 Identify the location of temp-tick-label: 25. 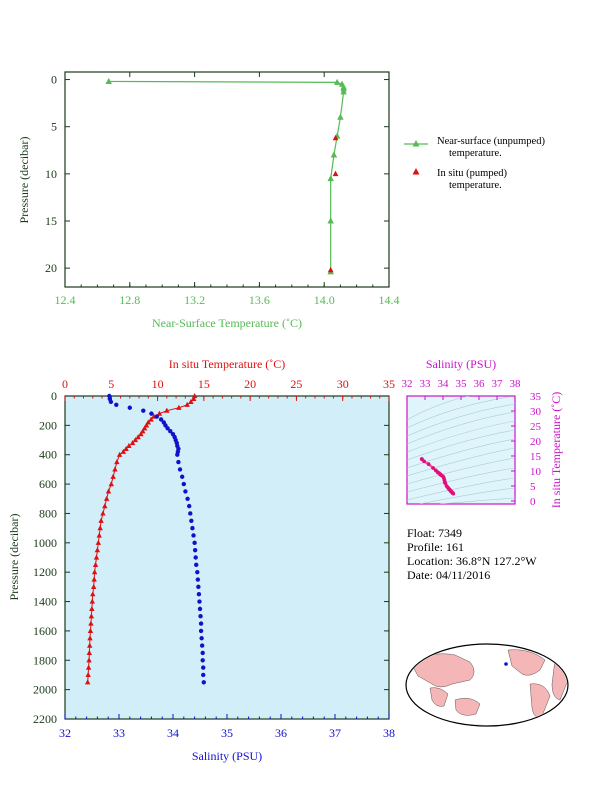
(296, 384).